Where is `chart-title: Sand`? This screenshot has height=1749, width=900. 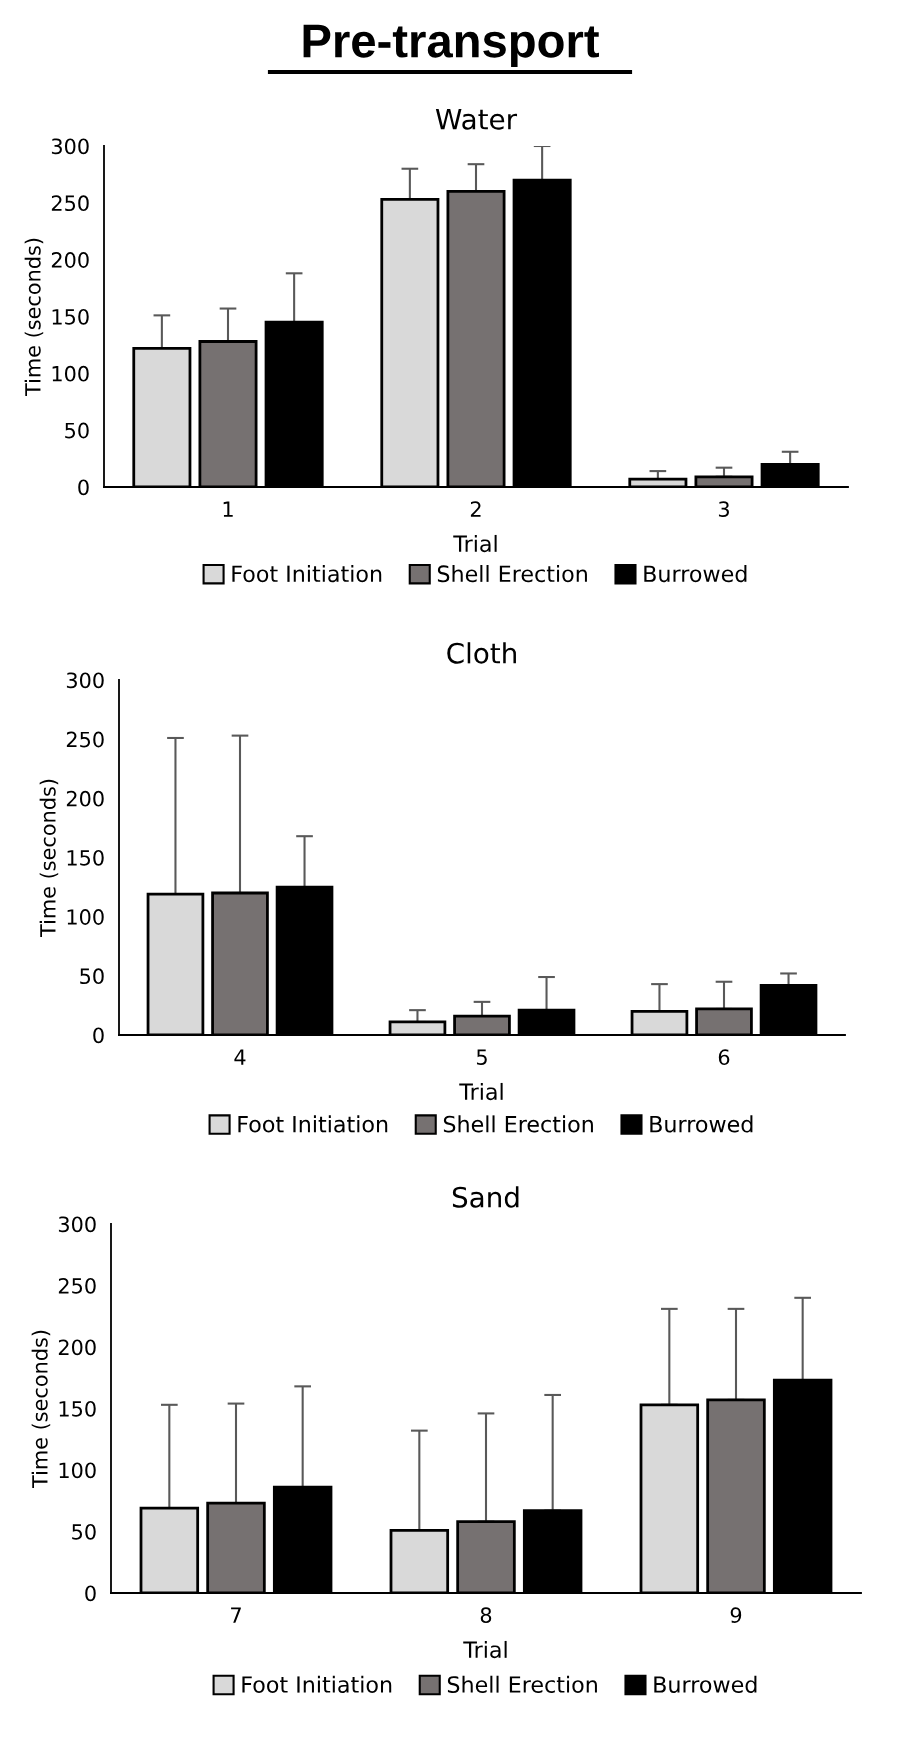
chart-title: Sand is located at coordinates (485, 1197).